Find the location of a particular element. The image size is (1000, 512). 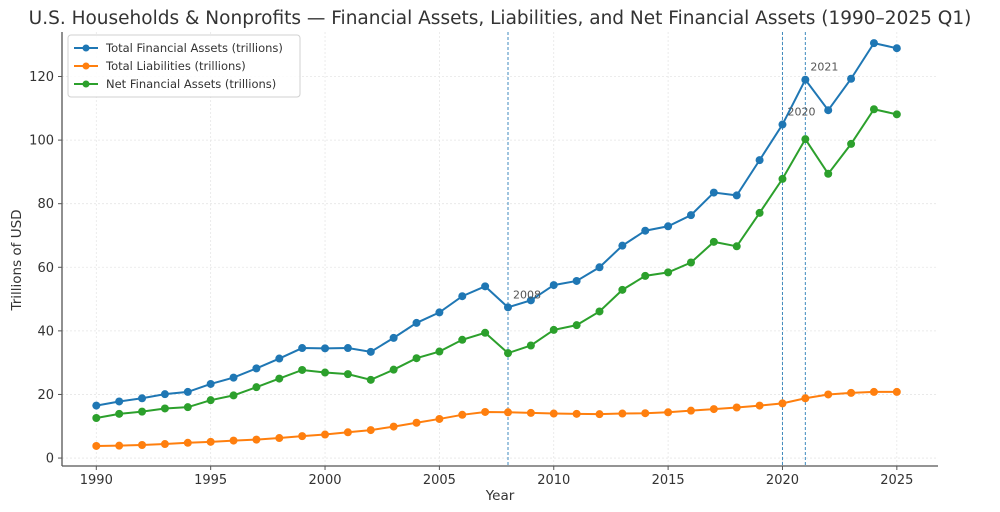

y-tick-label: 0 is located at coordinates (50, 459).